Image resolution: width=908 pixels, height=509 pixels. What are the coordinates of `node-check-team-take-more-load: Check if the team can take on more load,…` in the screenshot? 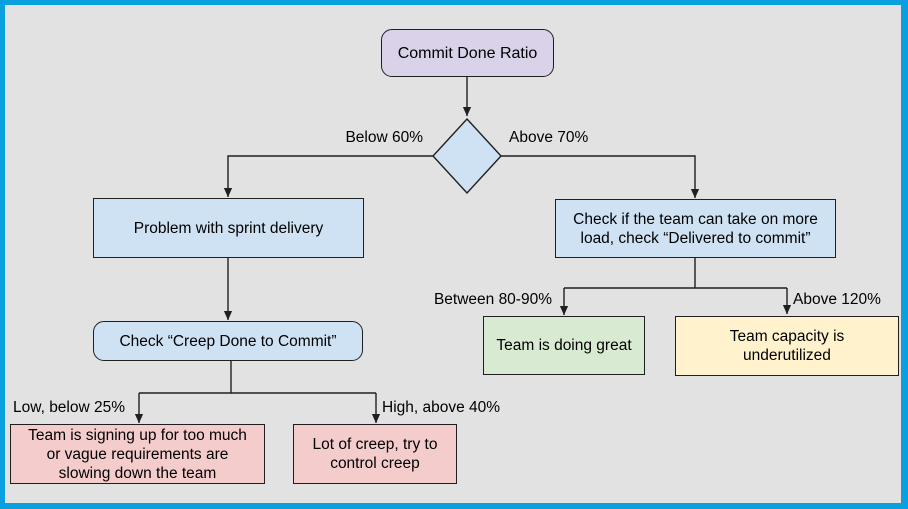 It's located at (695, 228).